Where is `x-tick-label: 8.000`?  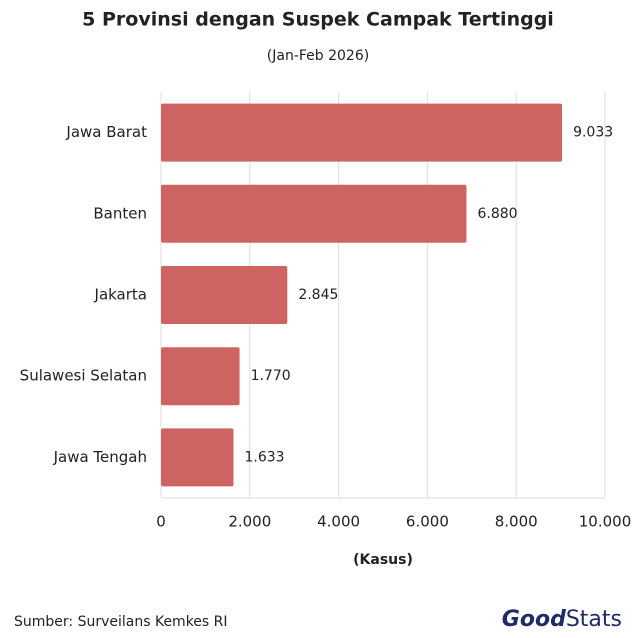
x-tick-label: 8.000 is located at coordinates (516, 522).